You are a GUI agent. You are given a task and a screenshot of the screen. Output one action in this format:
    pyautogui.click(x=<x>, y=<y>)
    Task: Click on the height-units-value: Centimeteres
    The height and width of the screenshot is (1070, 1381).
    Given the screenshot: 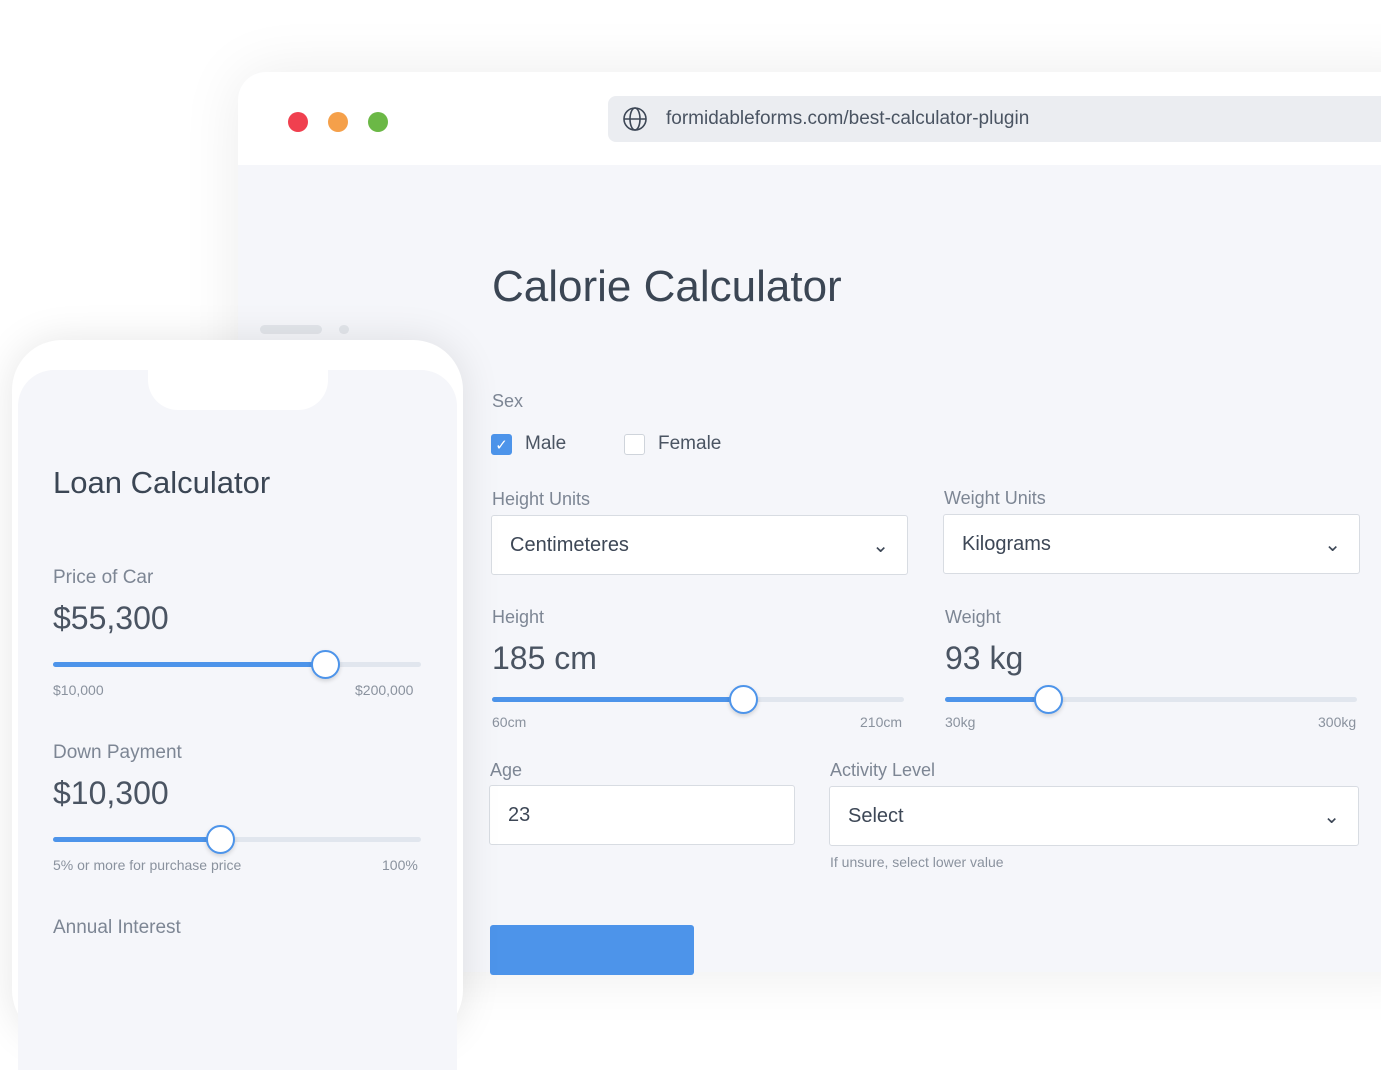 What is the action you would take?
    pyautogui.click(x=569, y=544)
    